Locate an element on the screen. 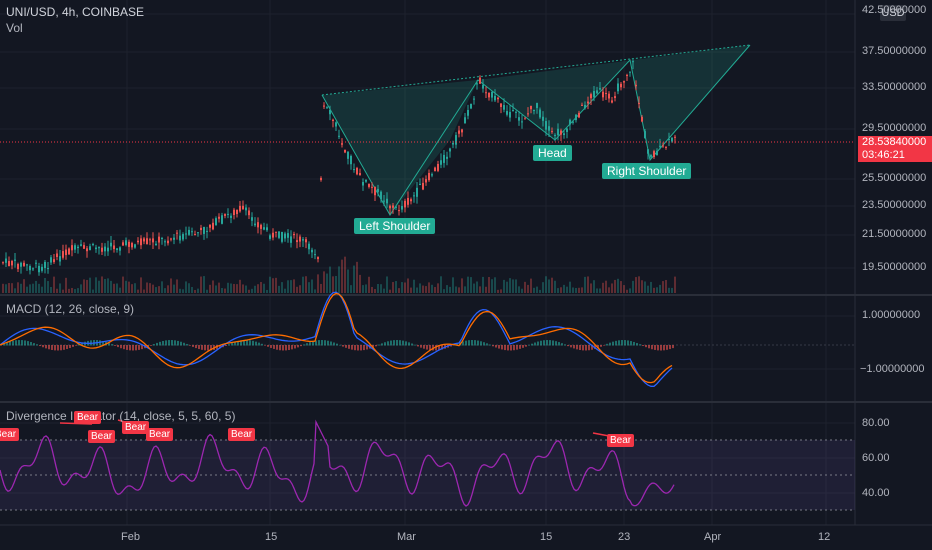 The height and width of the screenshot is (550, 932). right-shoulder-label: Right Shoulder is located at coordinates (647, 171).